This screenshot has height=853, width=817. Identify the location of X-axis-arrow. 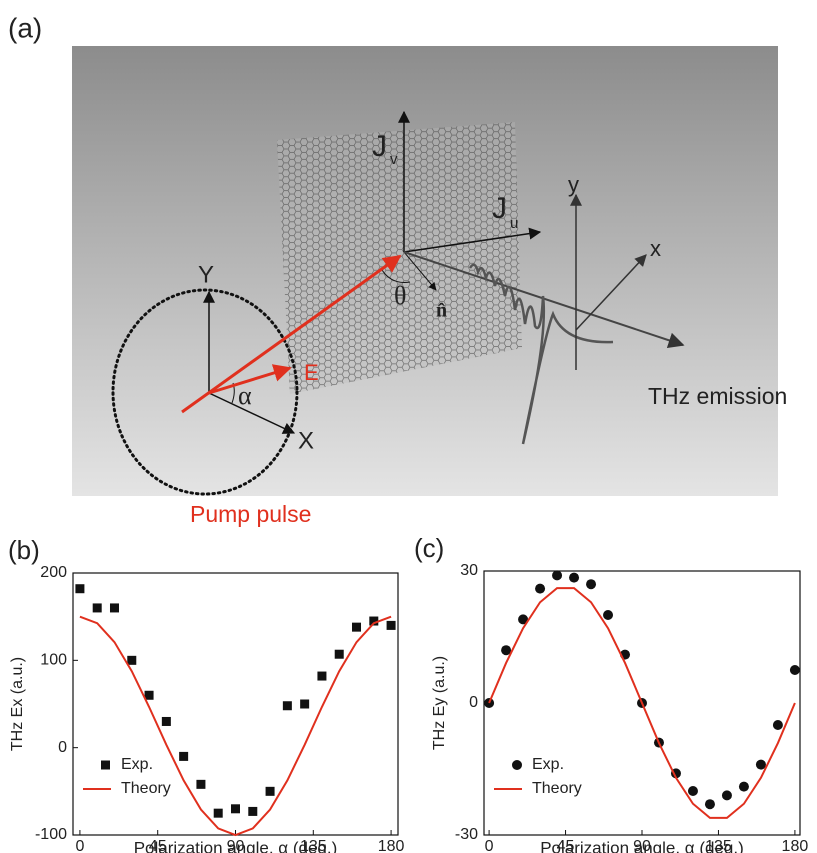
(252, 413).